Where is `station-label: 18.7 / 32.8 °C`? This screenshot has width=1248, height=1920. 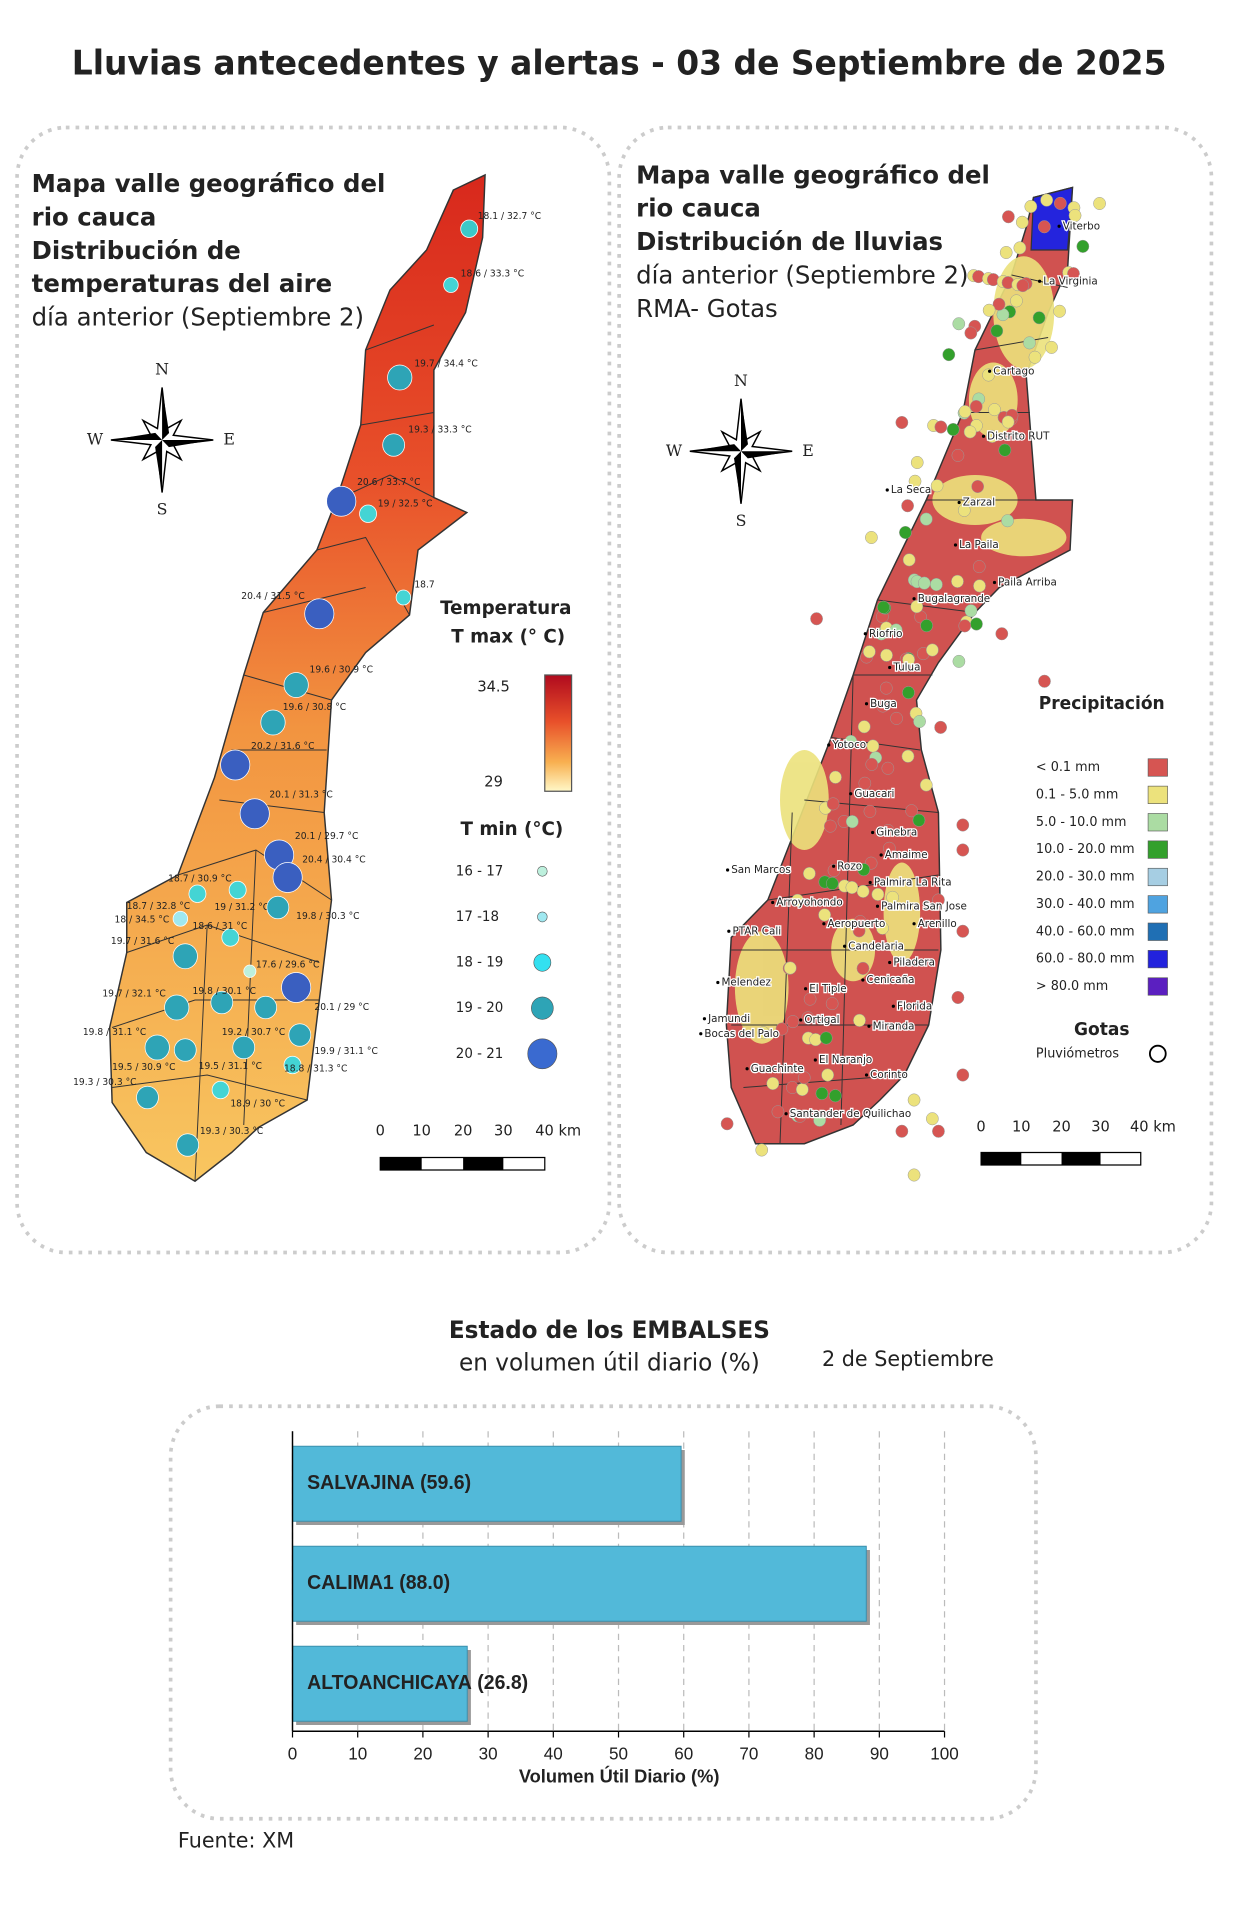
station-label: 18.7 / 32.8 °C is located at coordinates (158, 906).